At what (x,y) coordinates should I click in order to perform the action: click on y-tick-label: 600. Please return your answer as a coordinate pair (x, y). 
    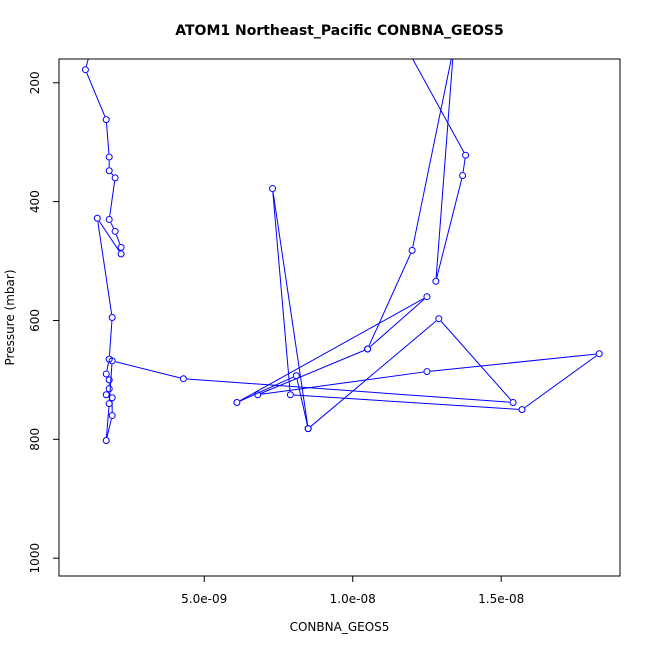
    Looking at the image, I should click on (35, 320).